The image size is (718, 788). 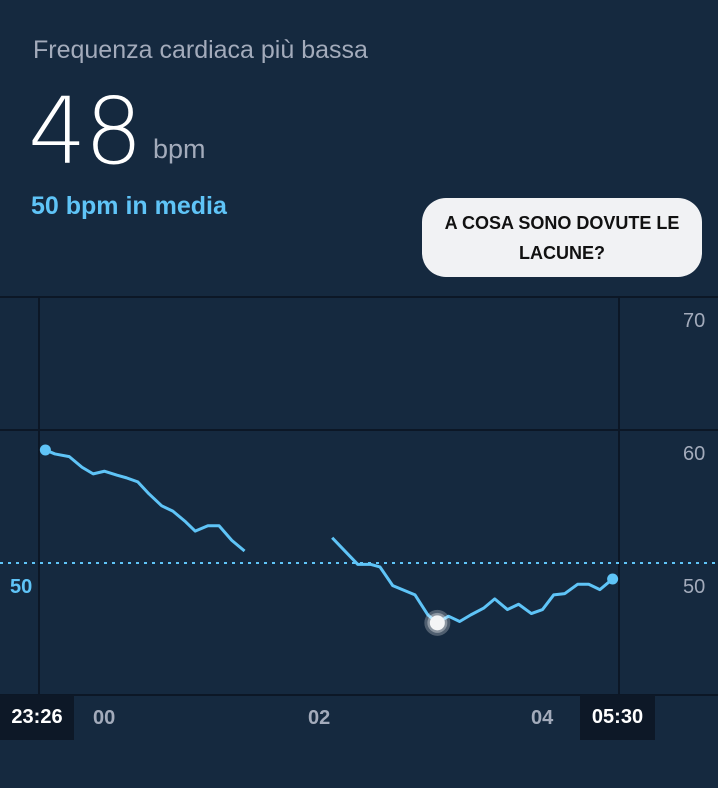 What do you see at coordinates (319, 718) in the screenshot?
I see `x-tick-label: 02` at bounding box center [319, 718].